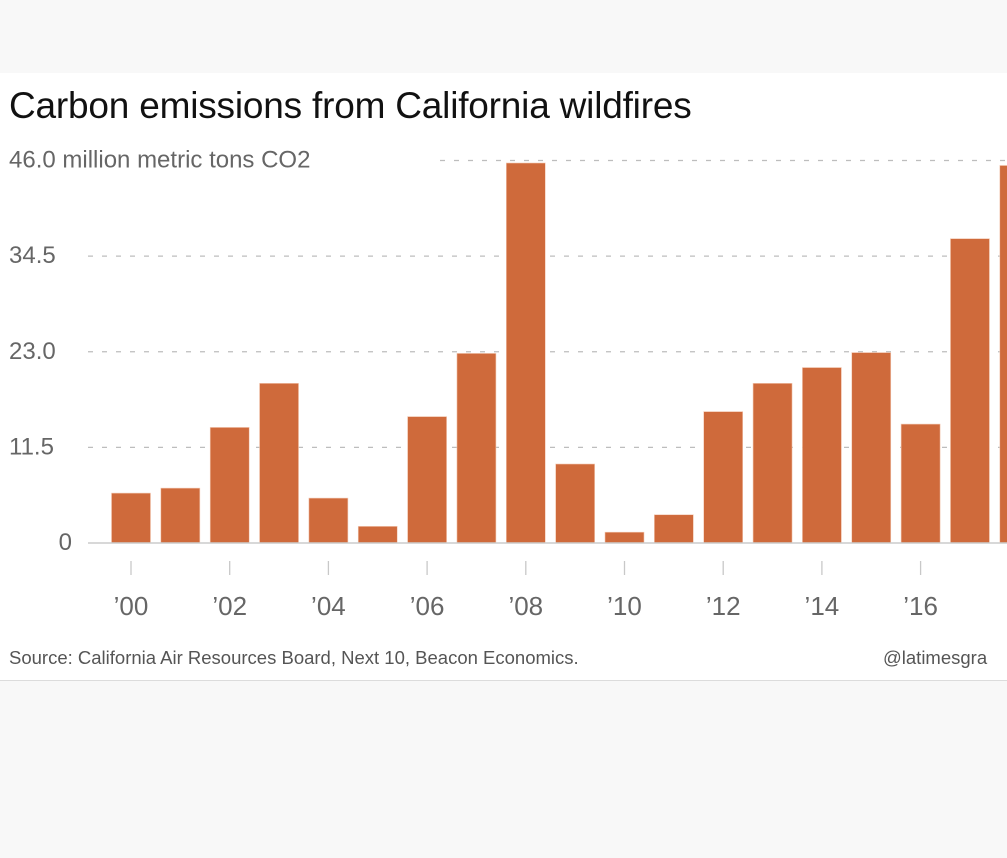 The height and width of the screenshot is (858, 1007). What do you see at coordinates (229, 606) in the screenshot?
I see `x-tick-label: ’02` at bounding box center [229, 606].